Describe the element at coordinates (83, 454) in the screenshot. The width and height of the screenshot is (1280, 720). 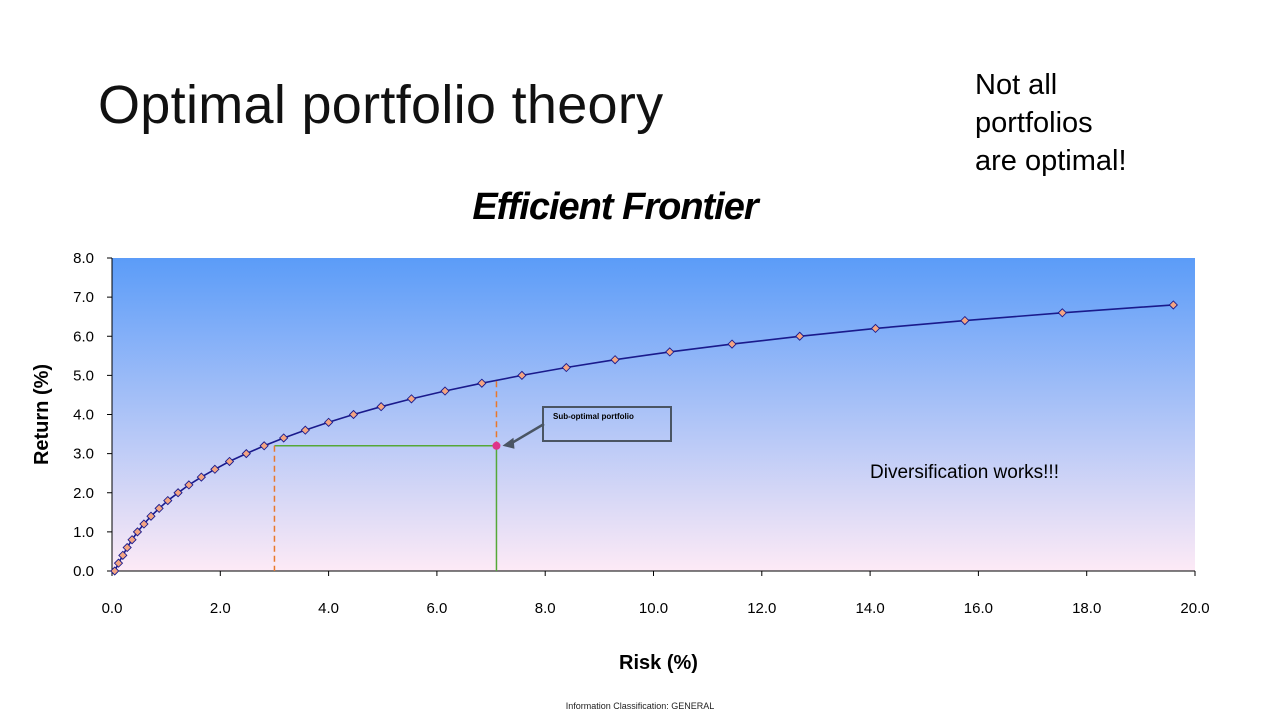
I see `y-tick-label: 3.0` at that location.